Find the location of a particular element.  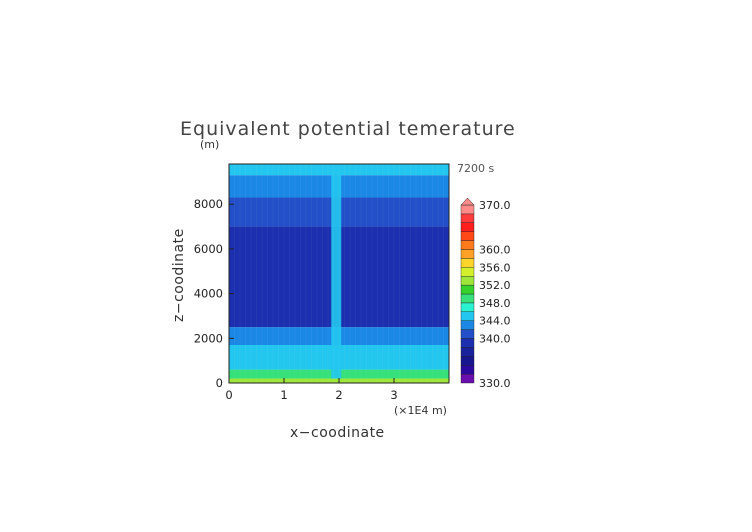

y-tick-label: 0 is located at coordinates (219, 383).